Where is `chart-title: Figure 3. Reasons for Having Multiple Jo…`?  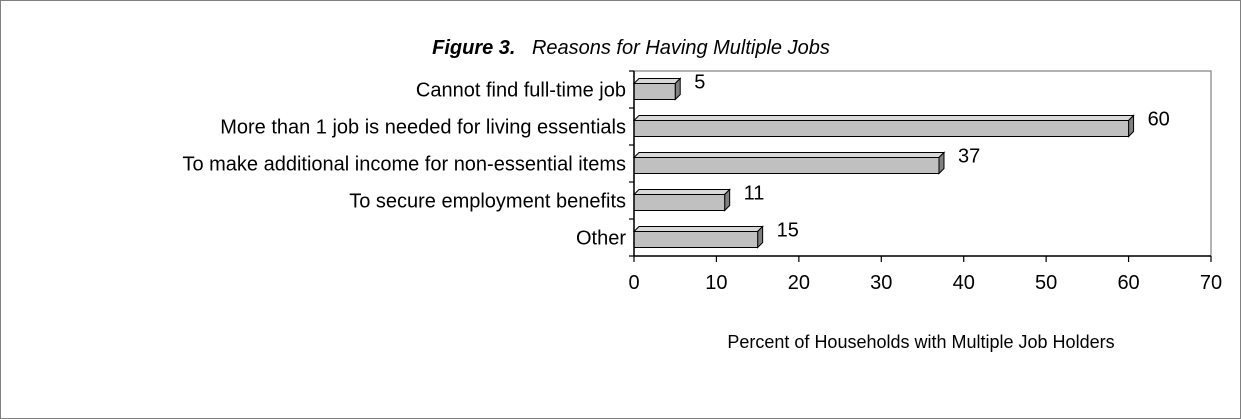 chart-title: Figure 3. Reasons for Having Multiple Jo… is located at coordinates (631, 48).